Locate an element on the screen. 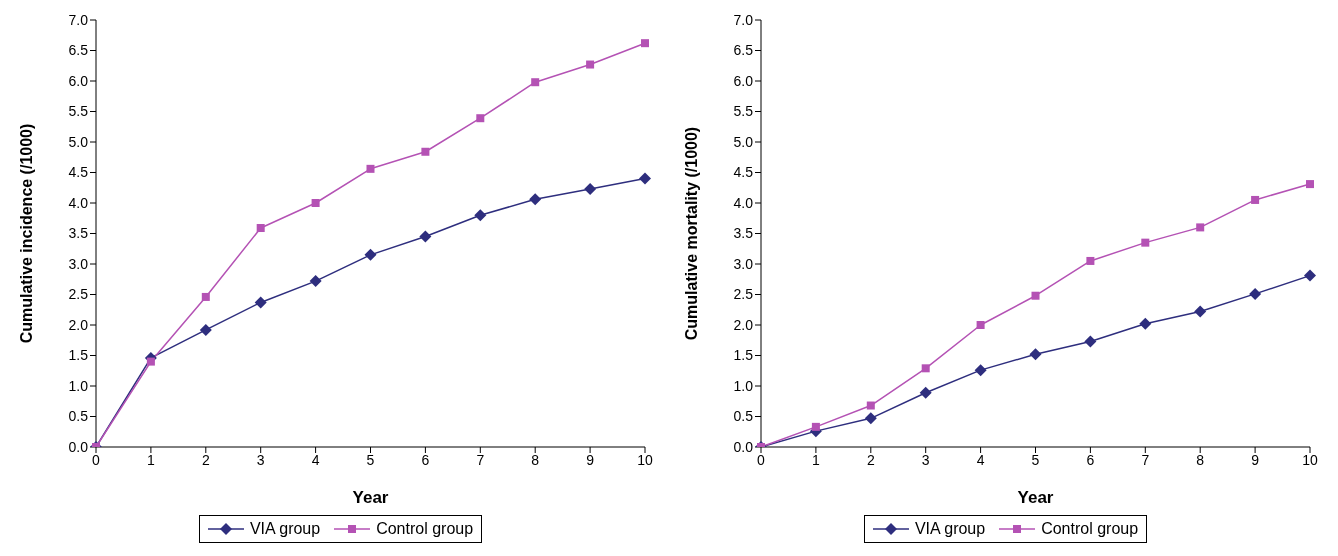  y-axis-title: Cumulative incidence (/1000) is located at coordinates (26, 233).